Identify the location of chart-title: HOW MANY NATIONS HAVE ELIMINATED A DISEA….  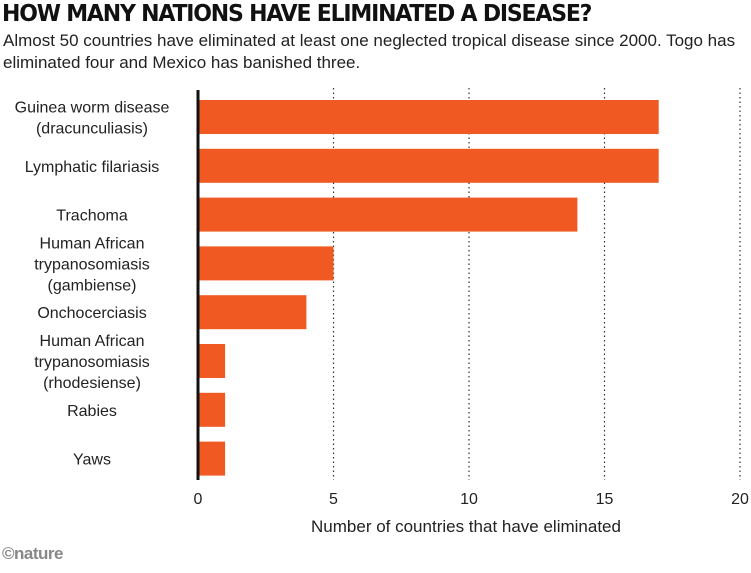
(297, 14).